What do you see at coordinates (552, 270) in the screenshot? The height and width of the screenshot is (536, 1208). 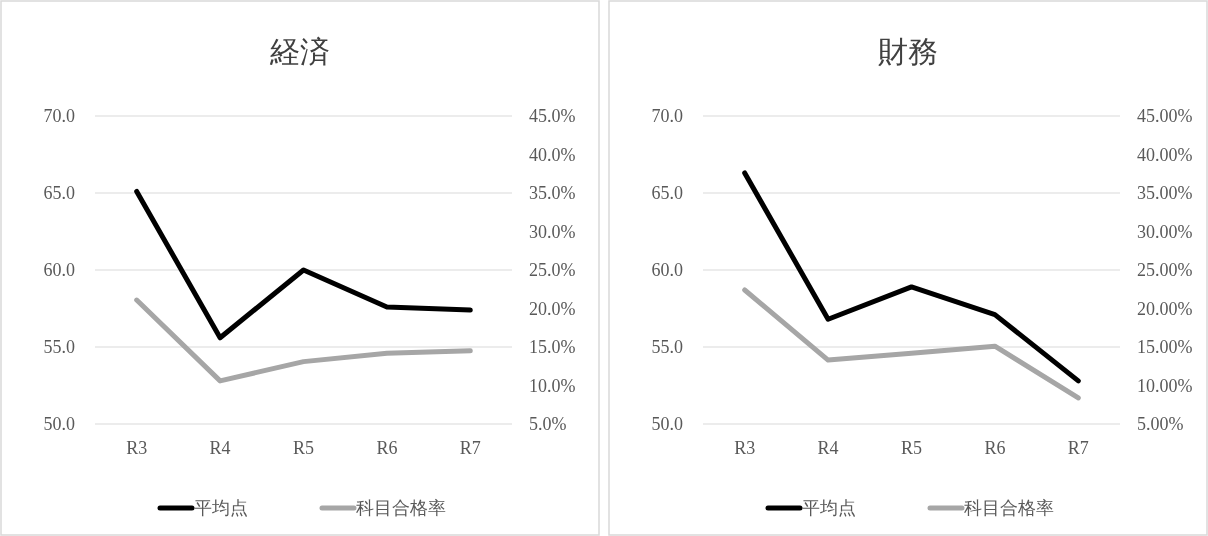 I see `y2-tick-label: 25.0%` at bounding box center [552, 270].